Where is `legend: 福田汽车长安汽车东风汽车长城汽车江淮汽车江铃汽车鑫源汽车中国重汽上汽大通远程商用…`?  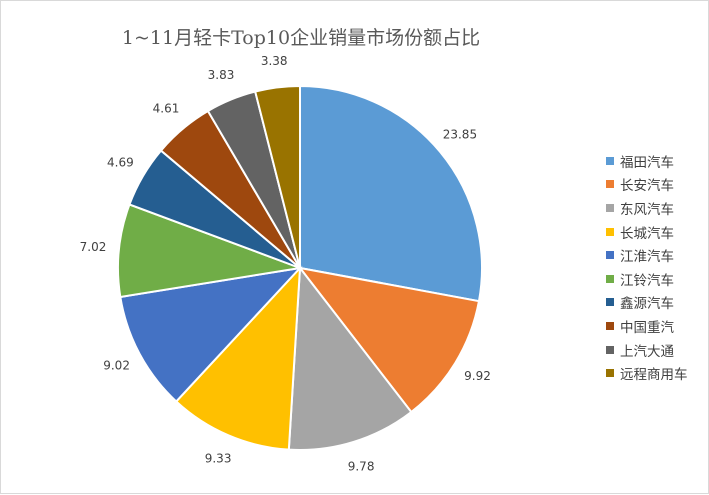 legend: 福田汽车长安汽车东风汽车长城汽车江淮汽车江铃汽车鑫源汽车中国重汽上汽大通远程商用… is located at coordinates (647, 267).